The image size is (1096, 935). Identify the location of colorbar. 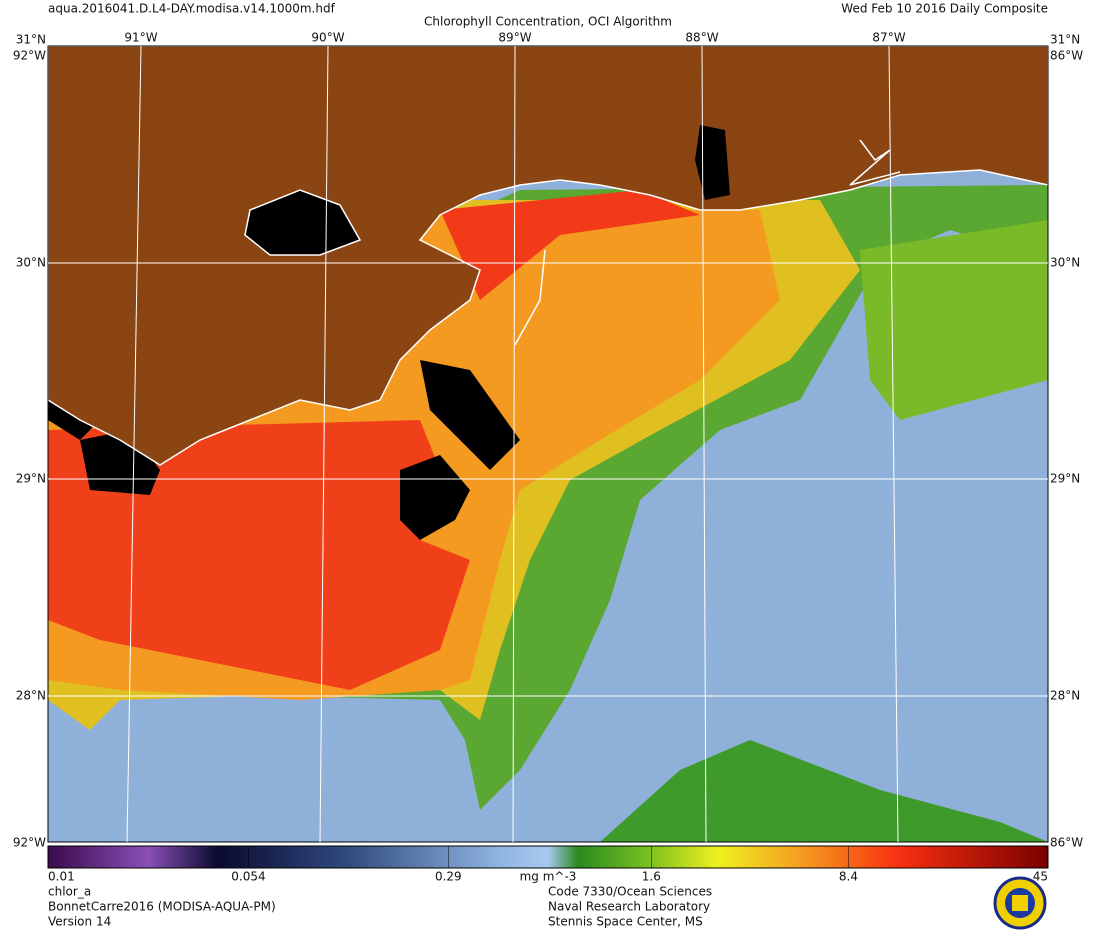
(548, 857).